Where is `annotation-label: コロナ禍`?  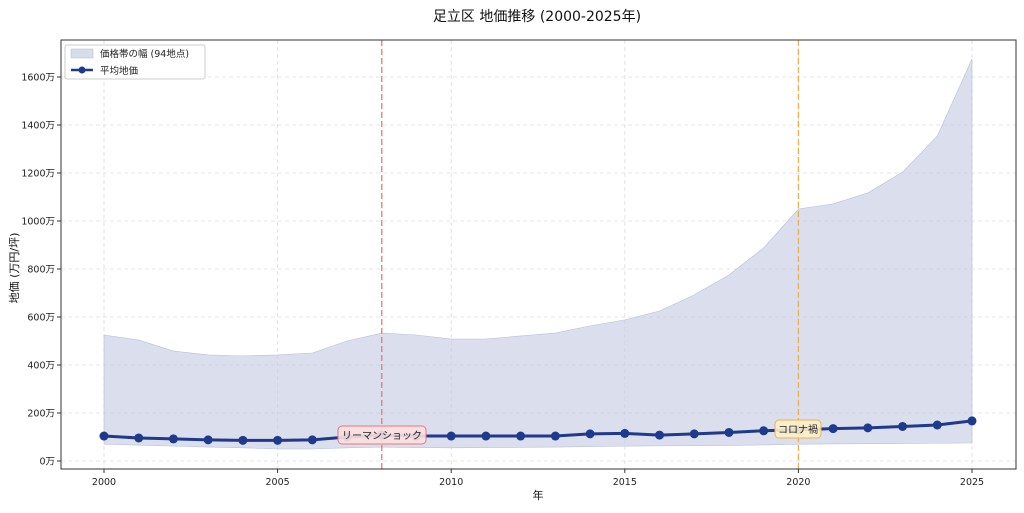
annotation-label: コロナ禍 is located at coordinates (798, 429).